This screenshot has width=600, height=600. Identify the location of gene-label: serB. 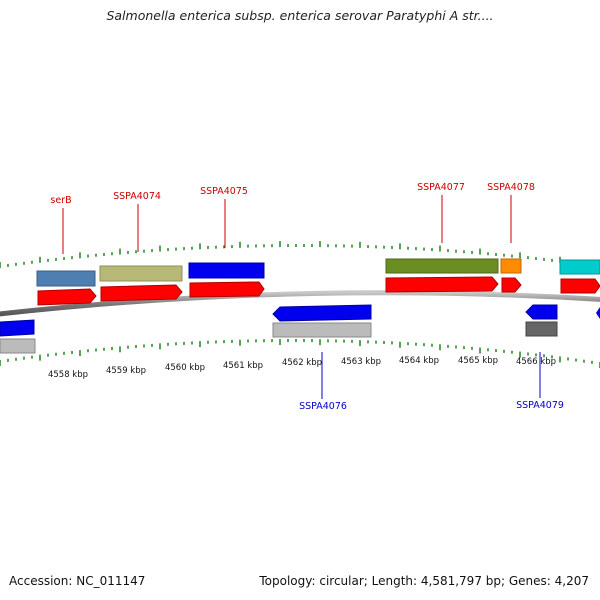
(60, 200).